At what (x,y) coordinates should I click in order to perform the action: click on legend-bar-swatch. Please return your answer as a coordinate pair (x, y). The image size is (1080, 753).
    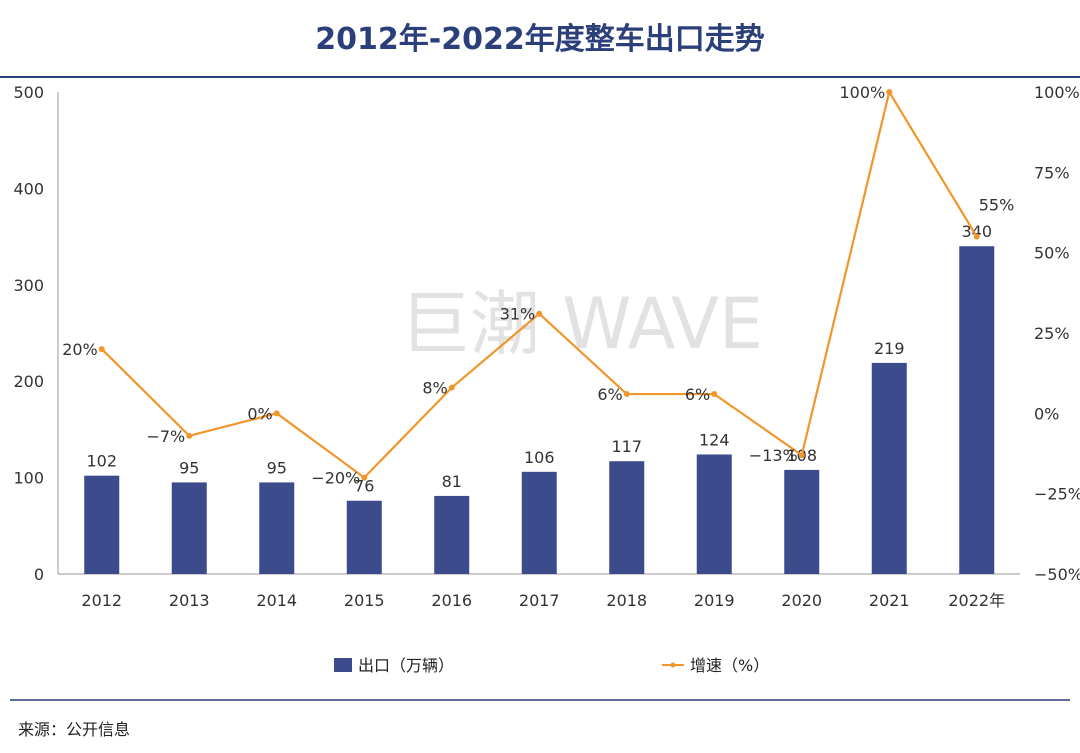
    Looking at the image, I should click on (343, 665).